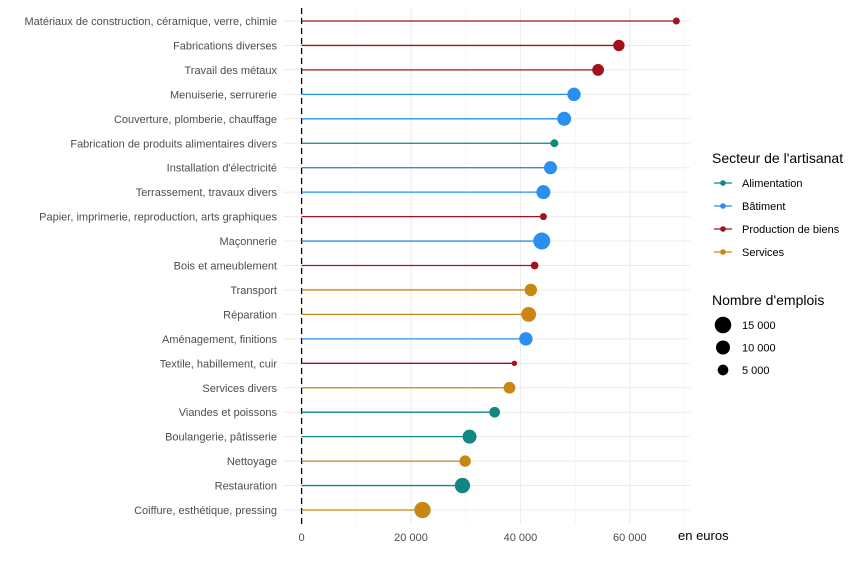 The height and width of the screenshot is (576, 864). What do you see at coordinates (250, 315) in the screenshot?
I see `category-label: Réparation` at bounding box center [250, 315].